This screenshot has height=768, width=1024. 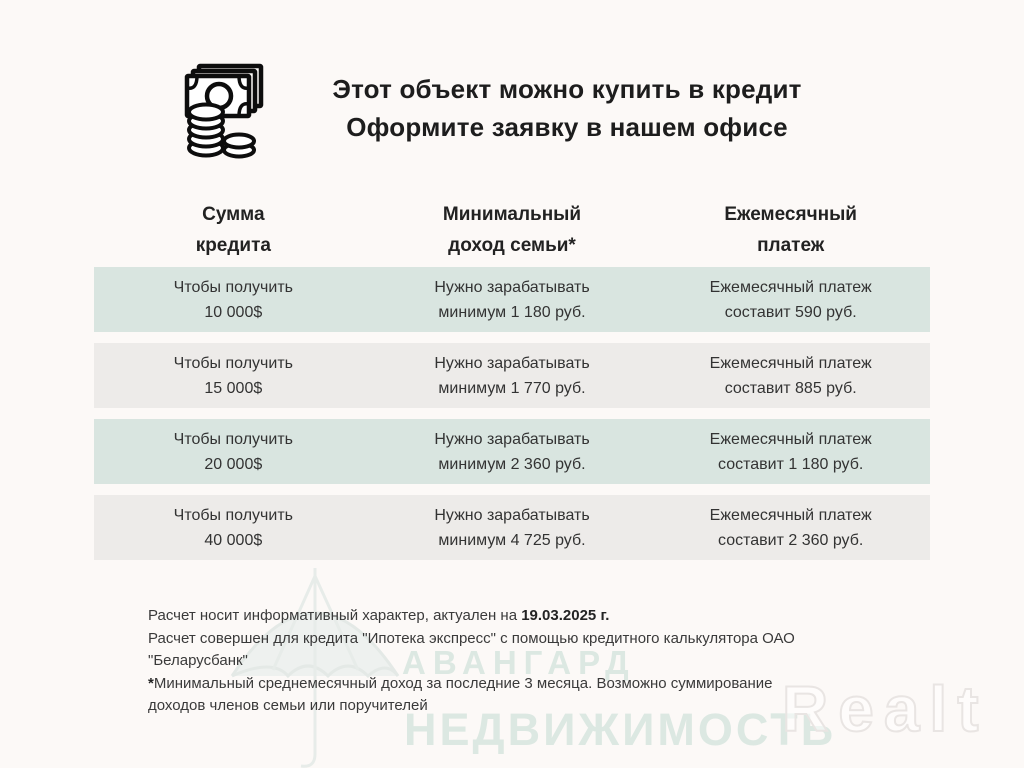 What do you see at coordinates (233, 230) in the screenshot?
I see `column-header-loan-sum: Сумма кредита` at bounding box center [233, 230].